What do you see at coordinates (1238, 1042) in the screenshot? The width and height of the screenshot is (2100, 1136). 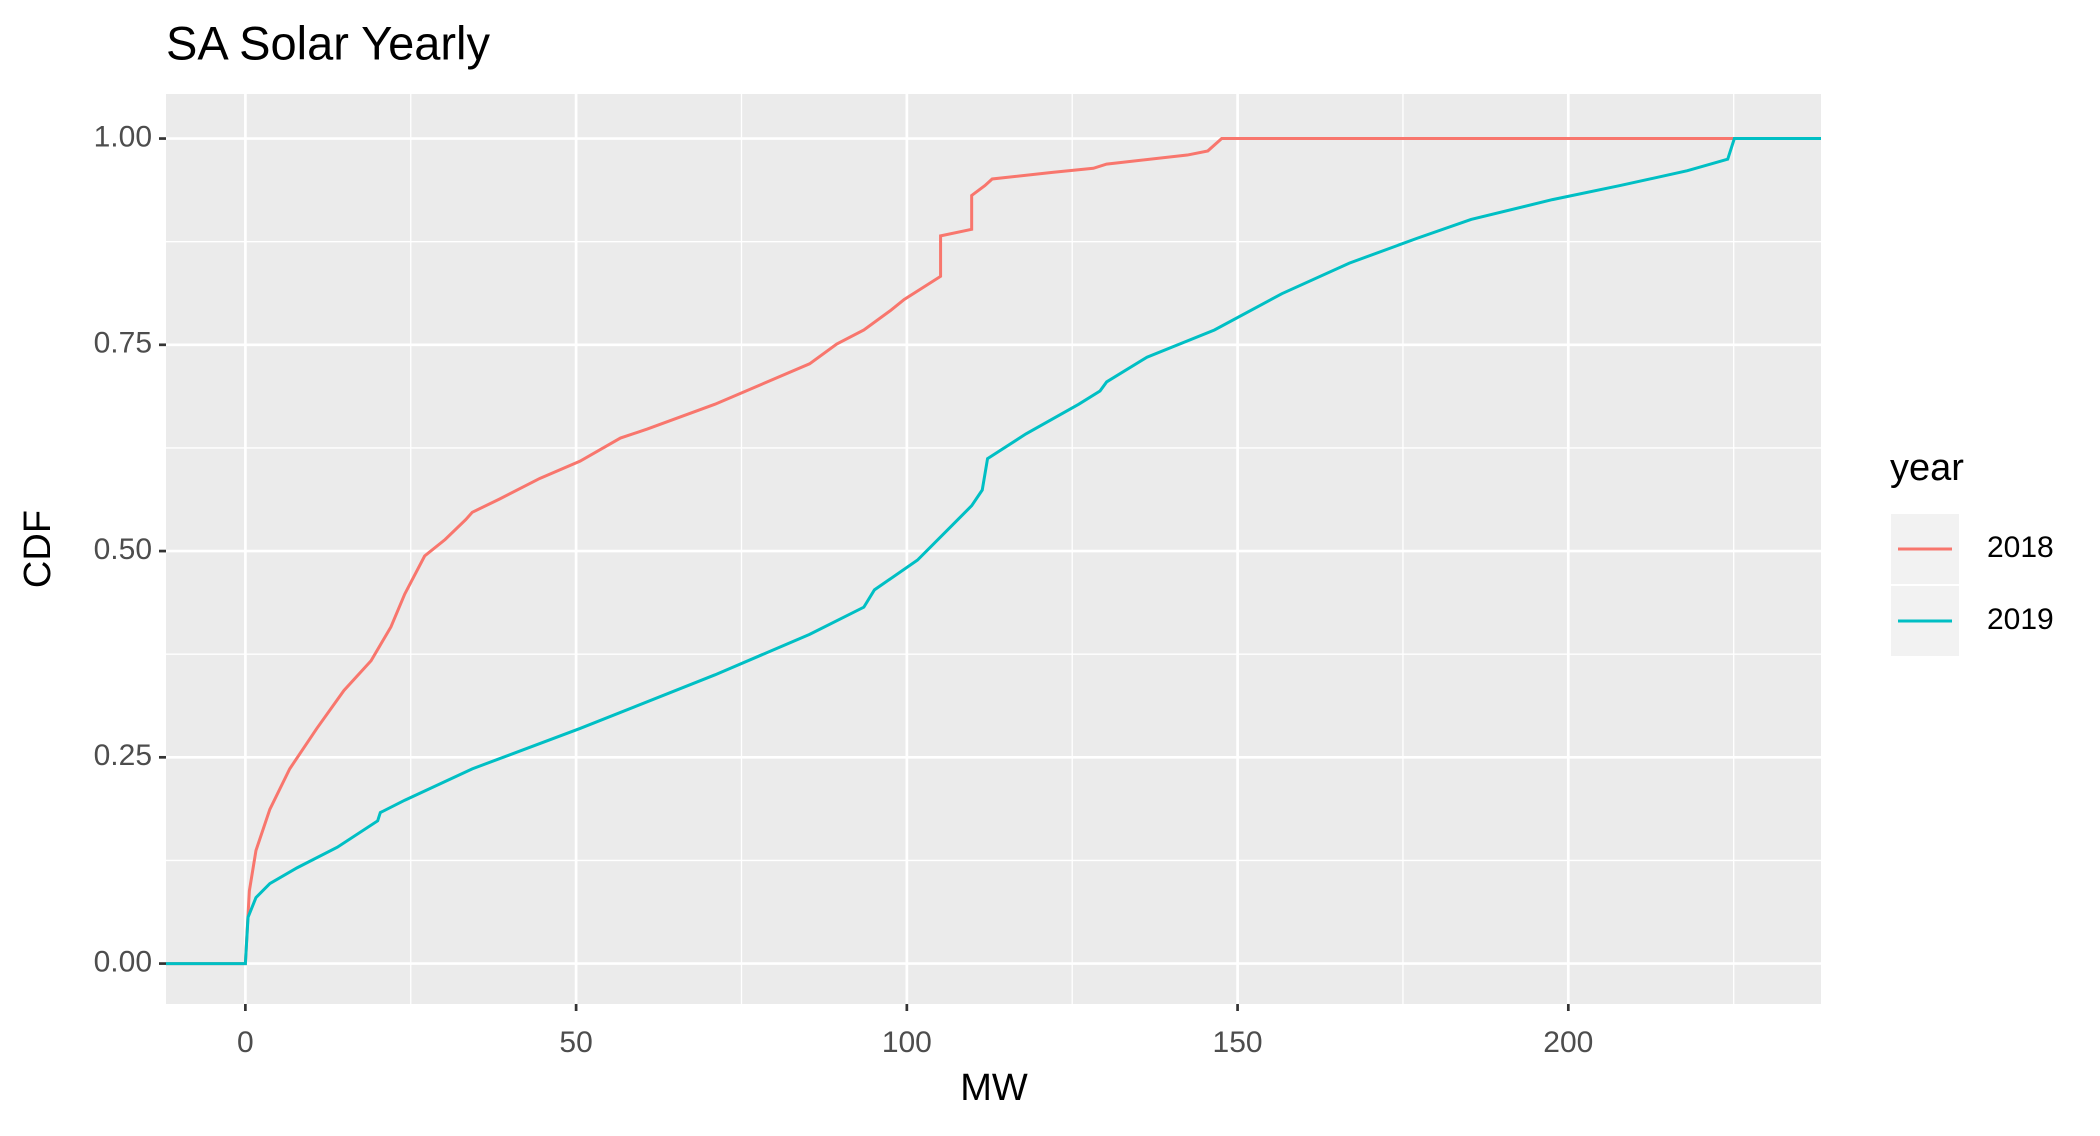 I see `x-tick-label: 150` at bounding box center [1238, 1042].